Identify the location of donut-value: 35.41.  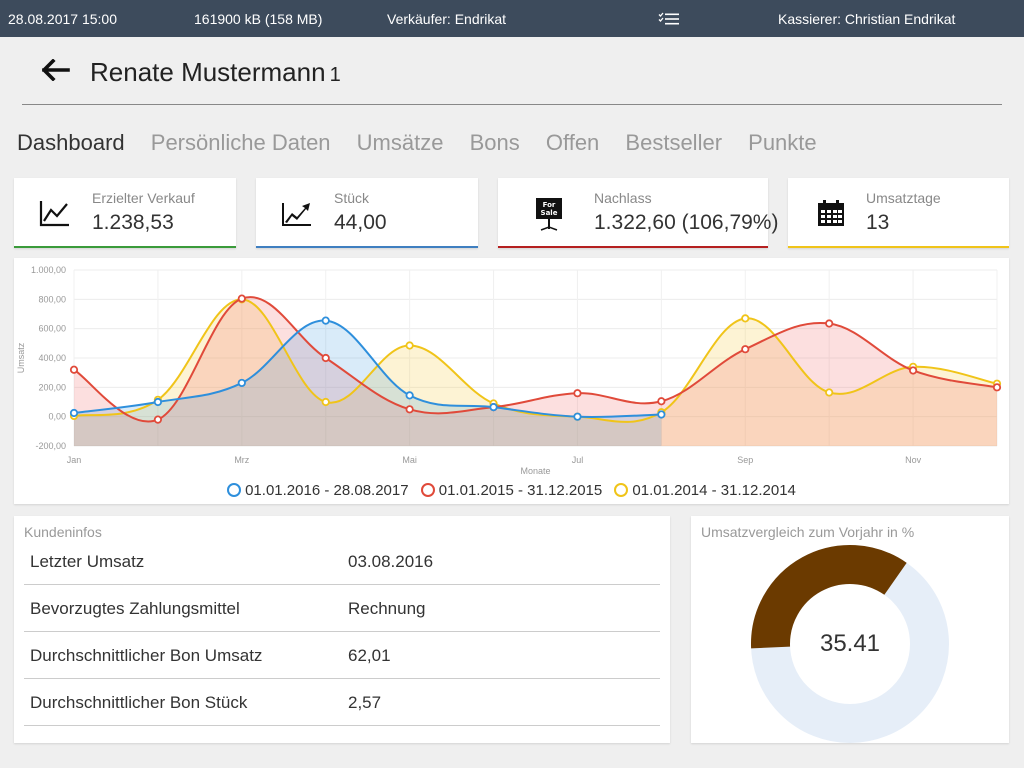
(850, 643).